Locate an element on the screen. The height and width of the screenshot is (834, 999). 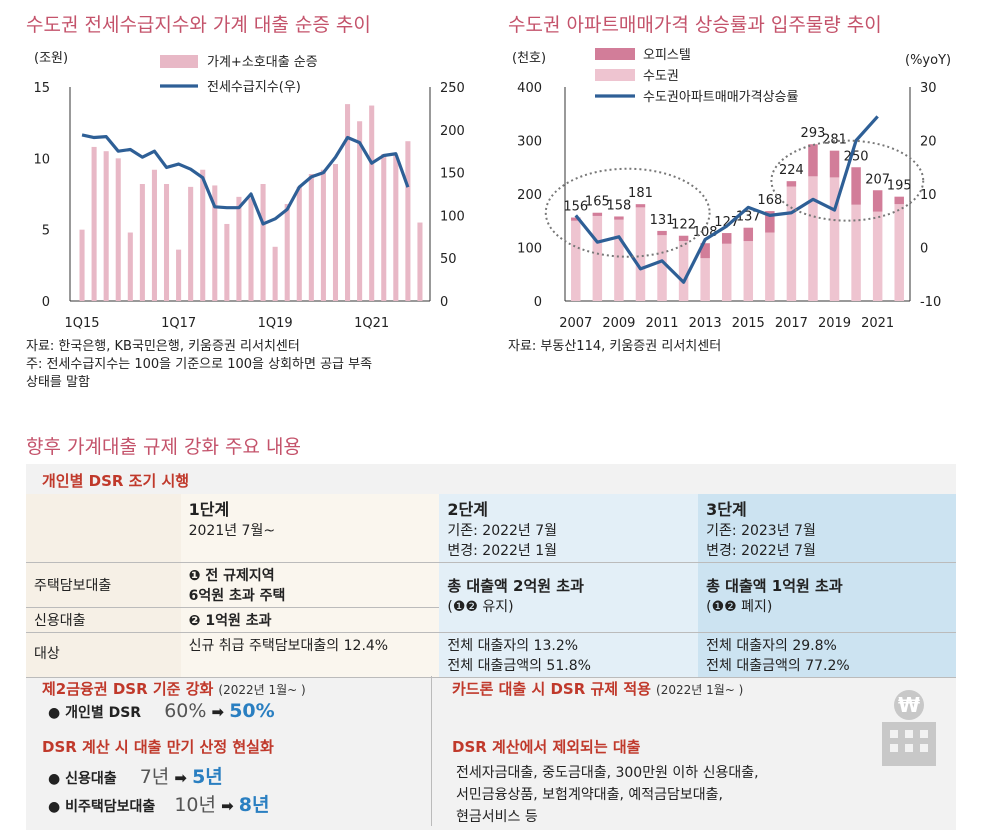
stage1-credit: ❷ 1억원 초과 is located at coordinates (310, 620).